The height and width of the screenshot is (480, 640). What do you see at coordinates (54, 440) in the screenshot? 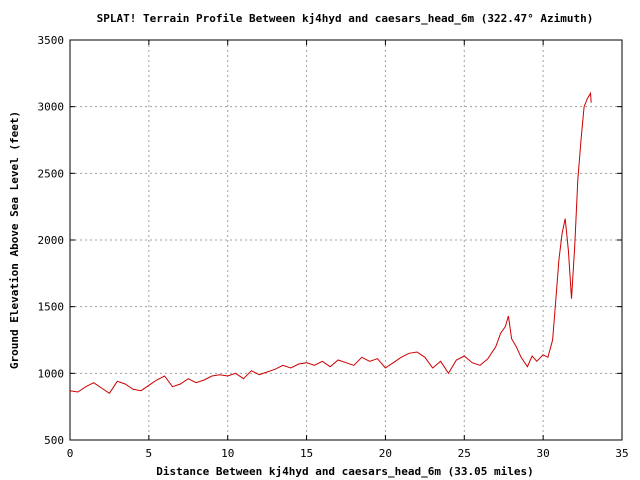
I see `y-tick-label: 500` at bounding box center [54, 440].